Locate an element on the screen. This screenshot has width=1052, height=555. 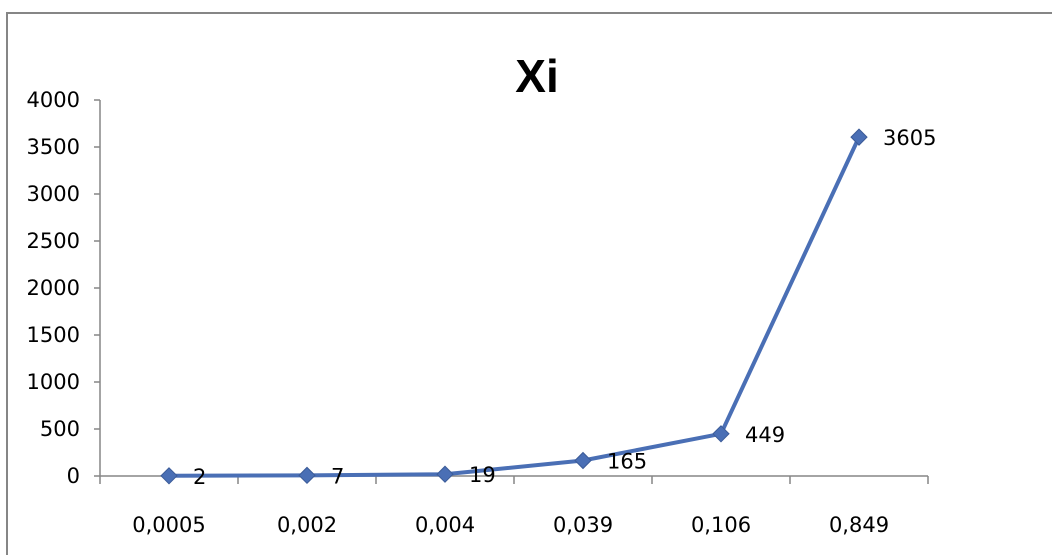
x-tick-label: 0,849 is located at coordinates (859, 525).